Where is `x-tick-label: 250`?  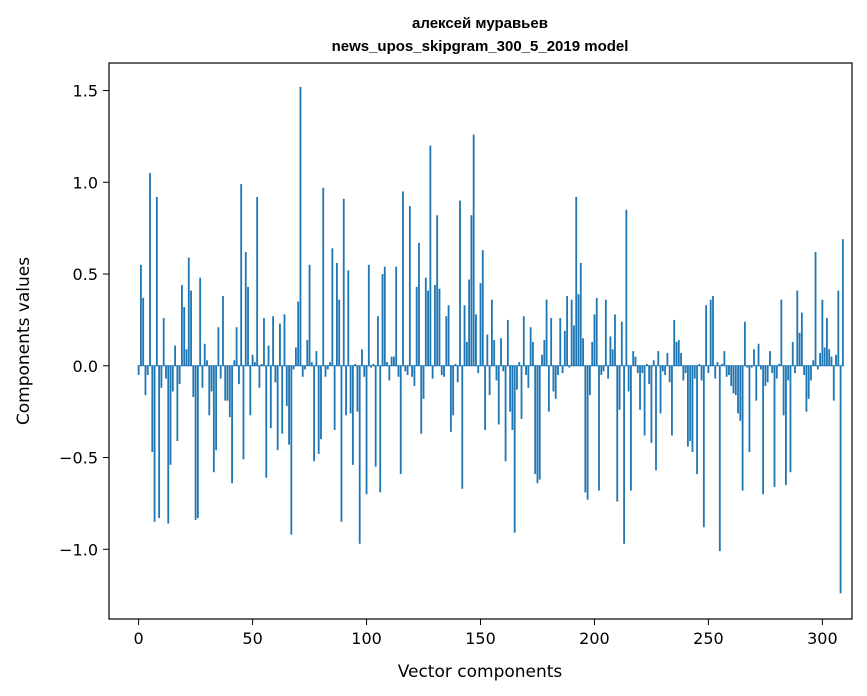
x-tick-label: 250 is located at coordinates (708, 638).